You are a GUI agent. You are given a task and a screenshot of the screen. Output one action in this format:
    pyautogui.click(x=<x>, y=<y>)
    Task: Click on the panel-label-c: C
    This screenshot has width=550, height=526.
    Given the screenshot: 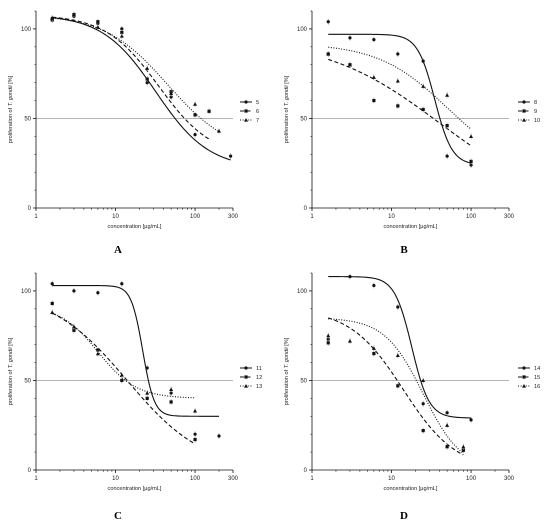 What is the action you would take?
    pyautogui.click(x=118, y=516)
    